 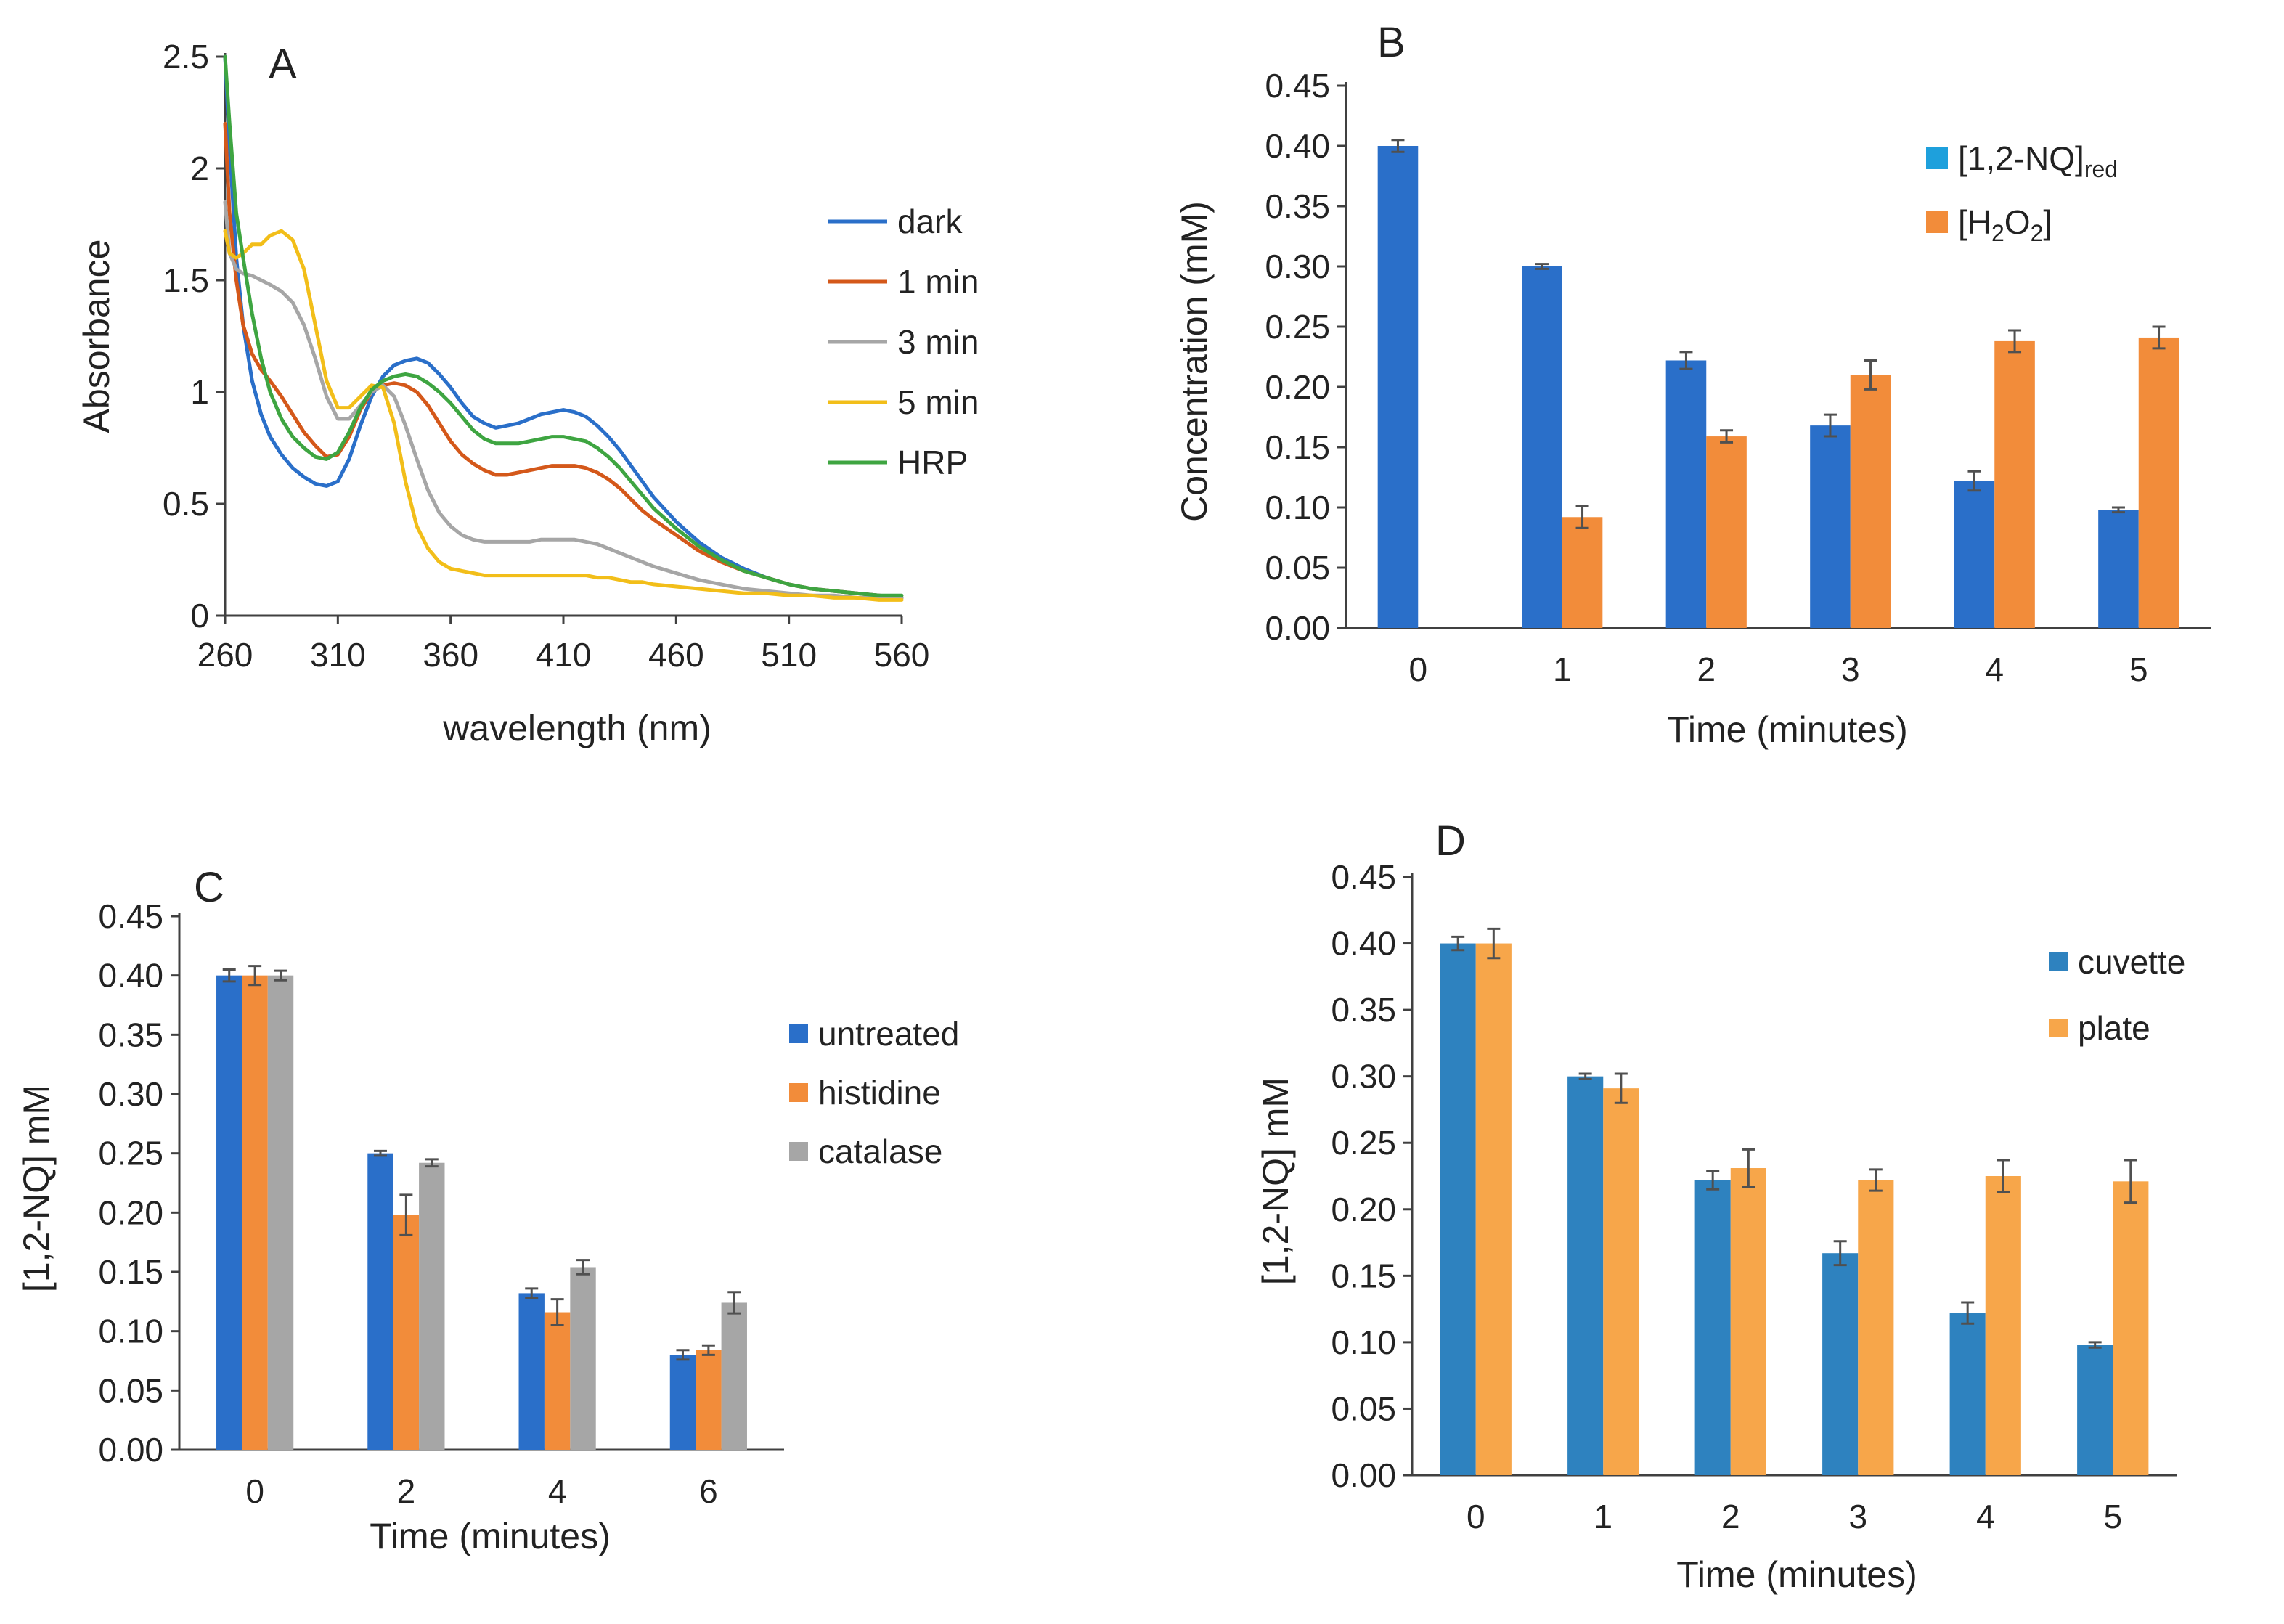 I want to click on y-tick-label: 0, so click(x=199, y=616).